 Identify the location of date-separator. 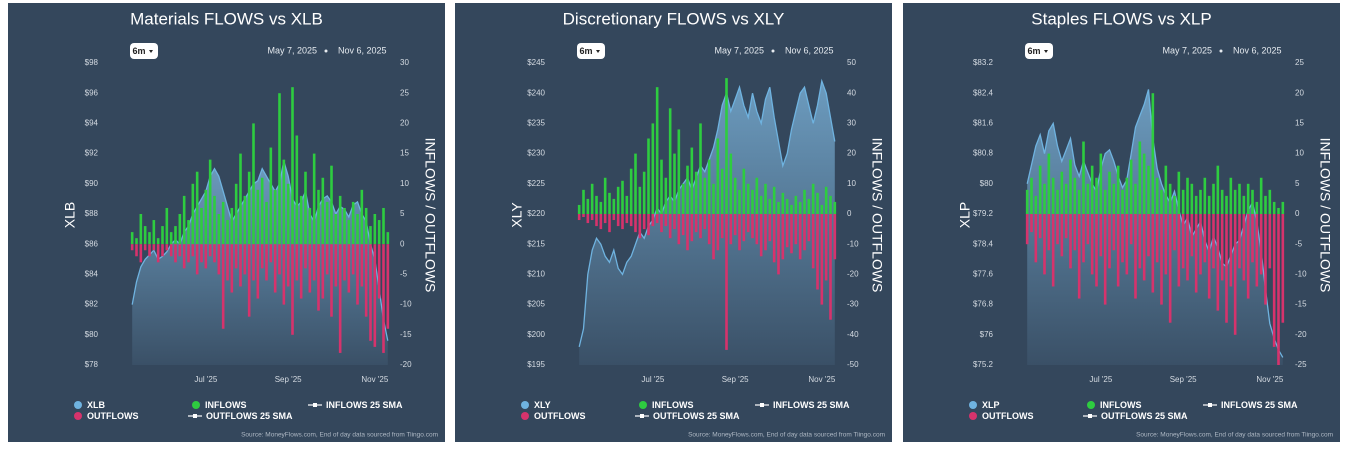
(1221, 51).